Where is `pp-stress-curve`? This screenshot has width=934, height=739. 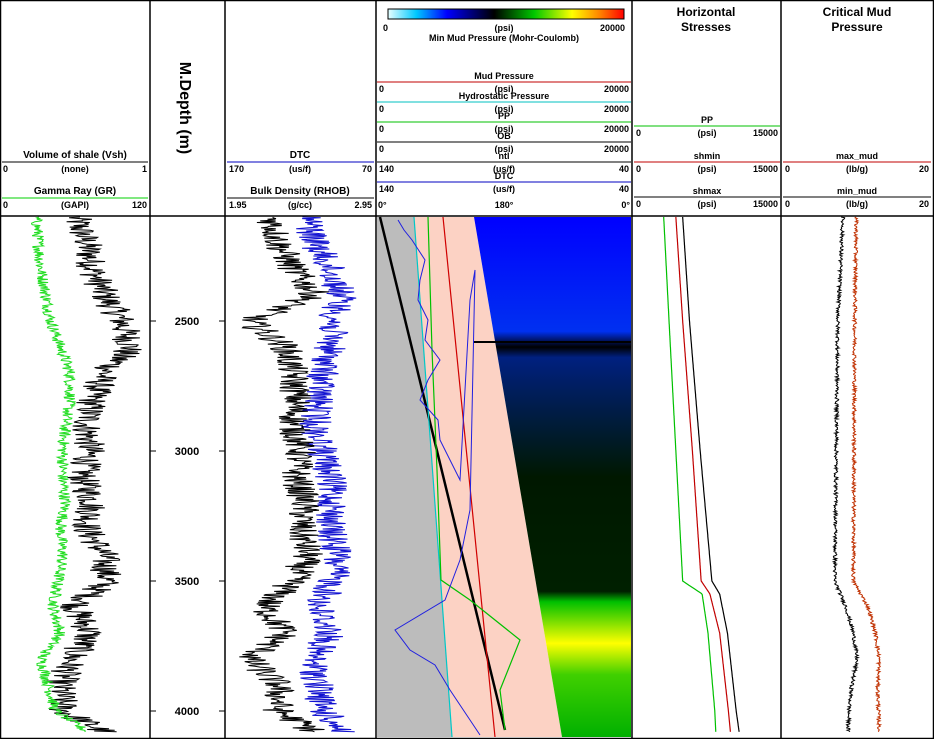 pp-stress-curve is located at coordinates (690, 474).